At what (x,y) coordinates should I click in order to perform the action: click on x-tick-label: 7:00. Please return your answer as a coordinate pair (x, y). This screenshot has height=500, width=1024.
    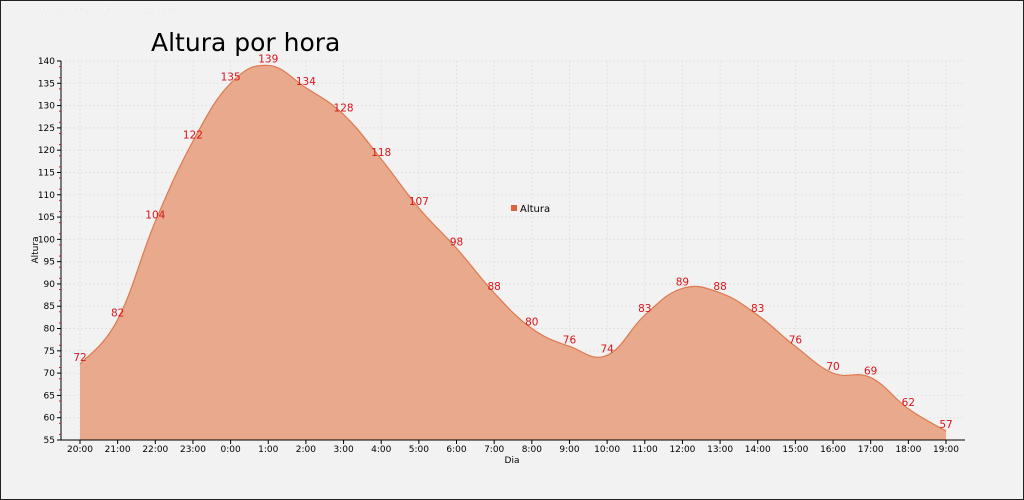
    Looking at the image, I should click on (494, 450).